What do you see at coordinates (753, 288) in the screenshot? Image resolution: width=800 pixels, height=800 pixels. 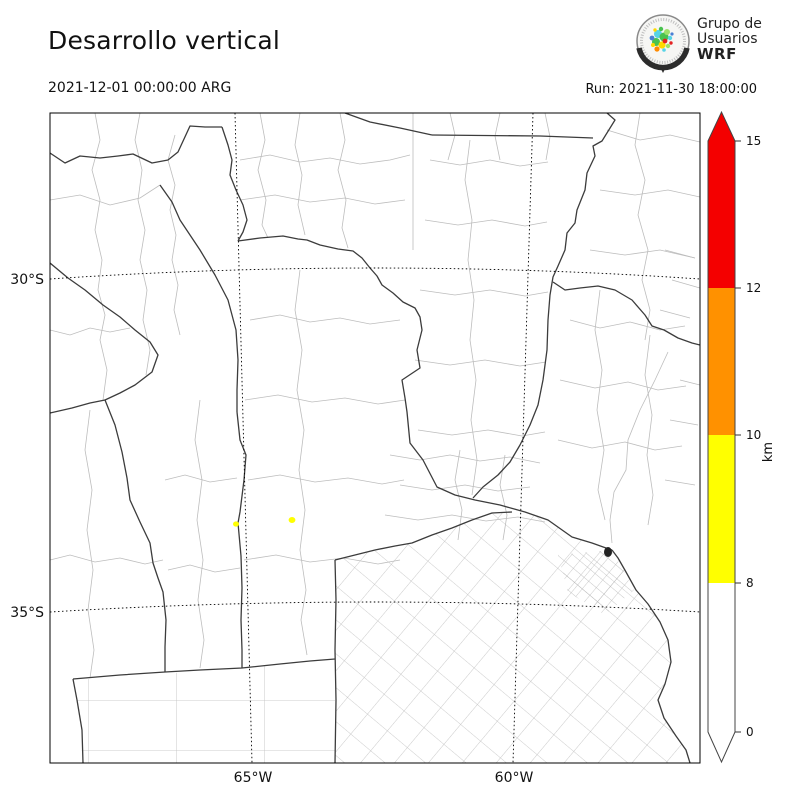 I see `cbar-label-12: 12` at bounding box center [753, 288].